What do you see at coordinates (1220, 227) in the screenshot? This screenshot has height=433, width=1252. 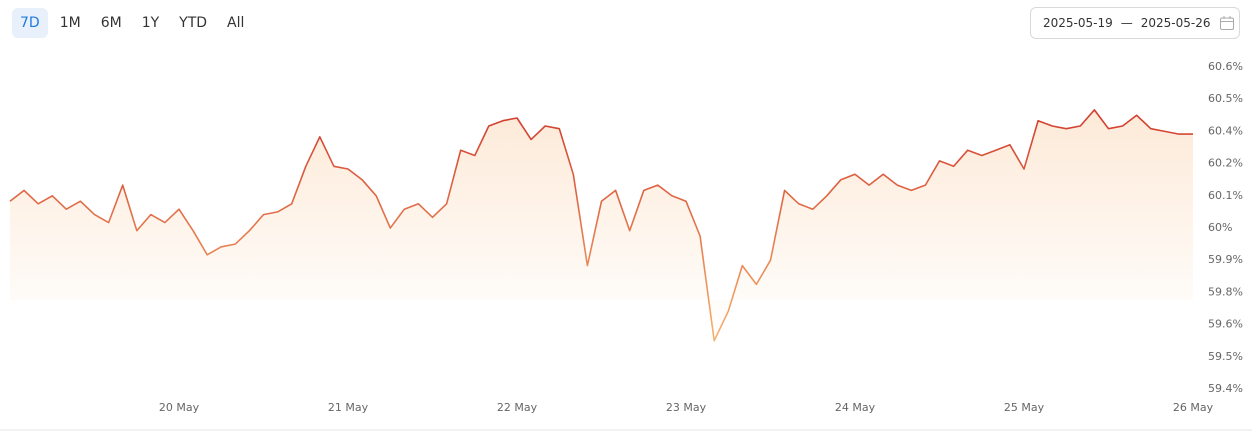 I see `y-tick-label: 60%` at bounding box center [1220, 227].